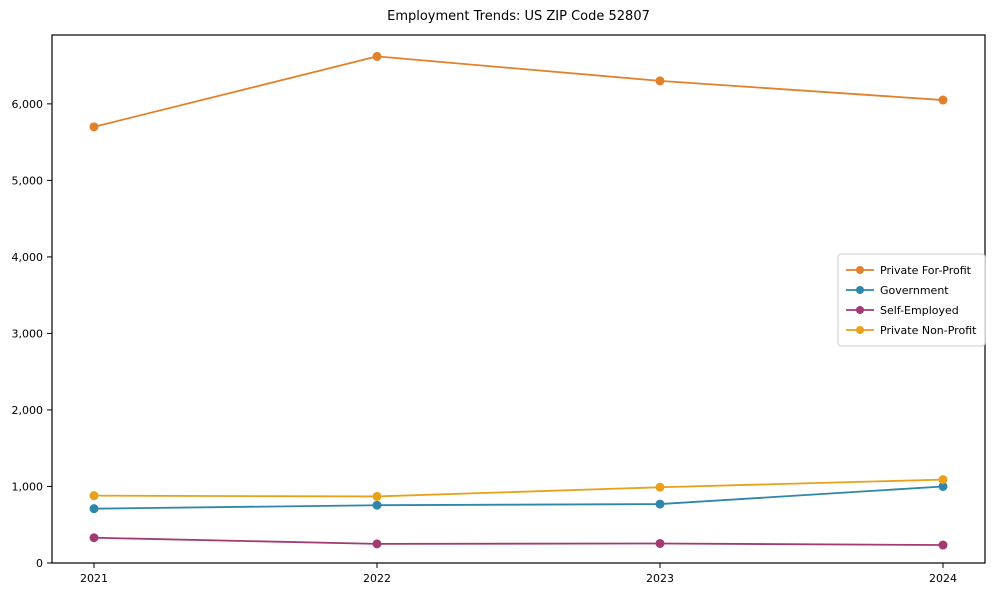  Describe the element at coordinates (928, 330) in the screenshot. I see `legend-label: Private Non-Profit` at that location.